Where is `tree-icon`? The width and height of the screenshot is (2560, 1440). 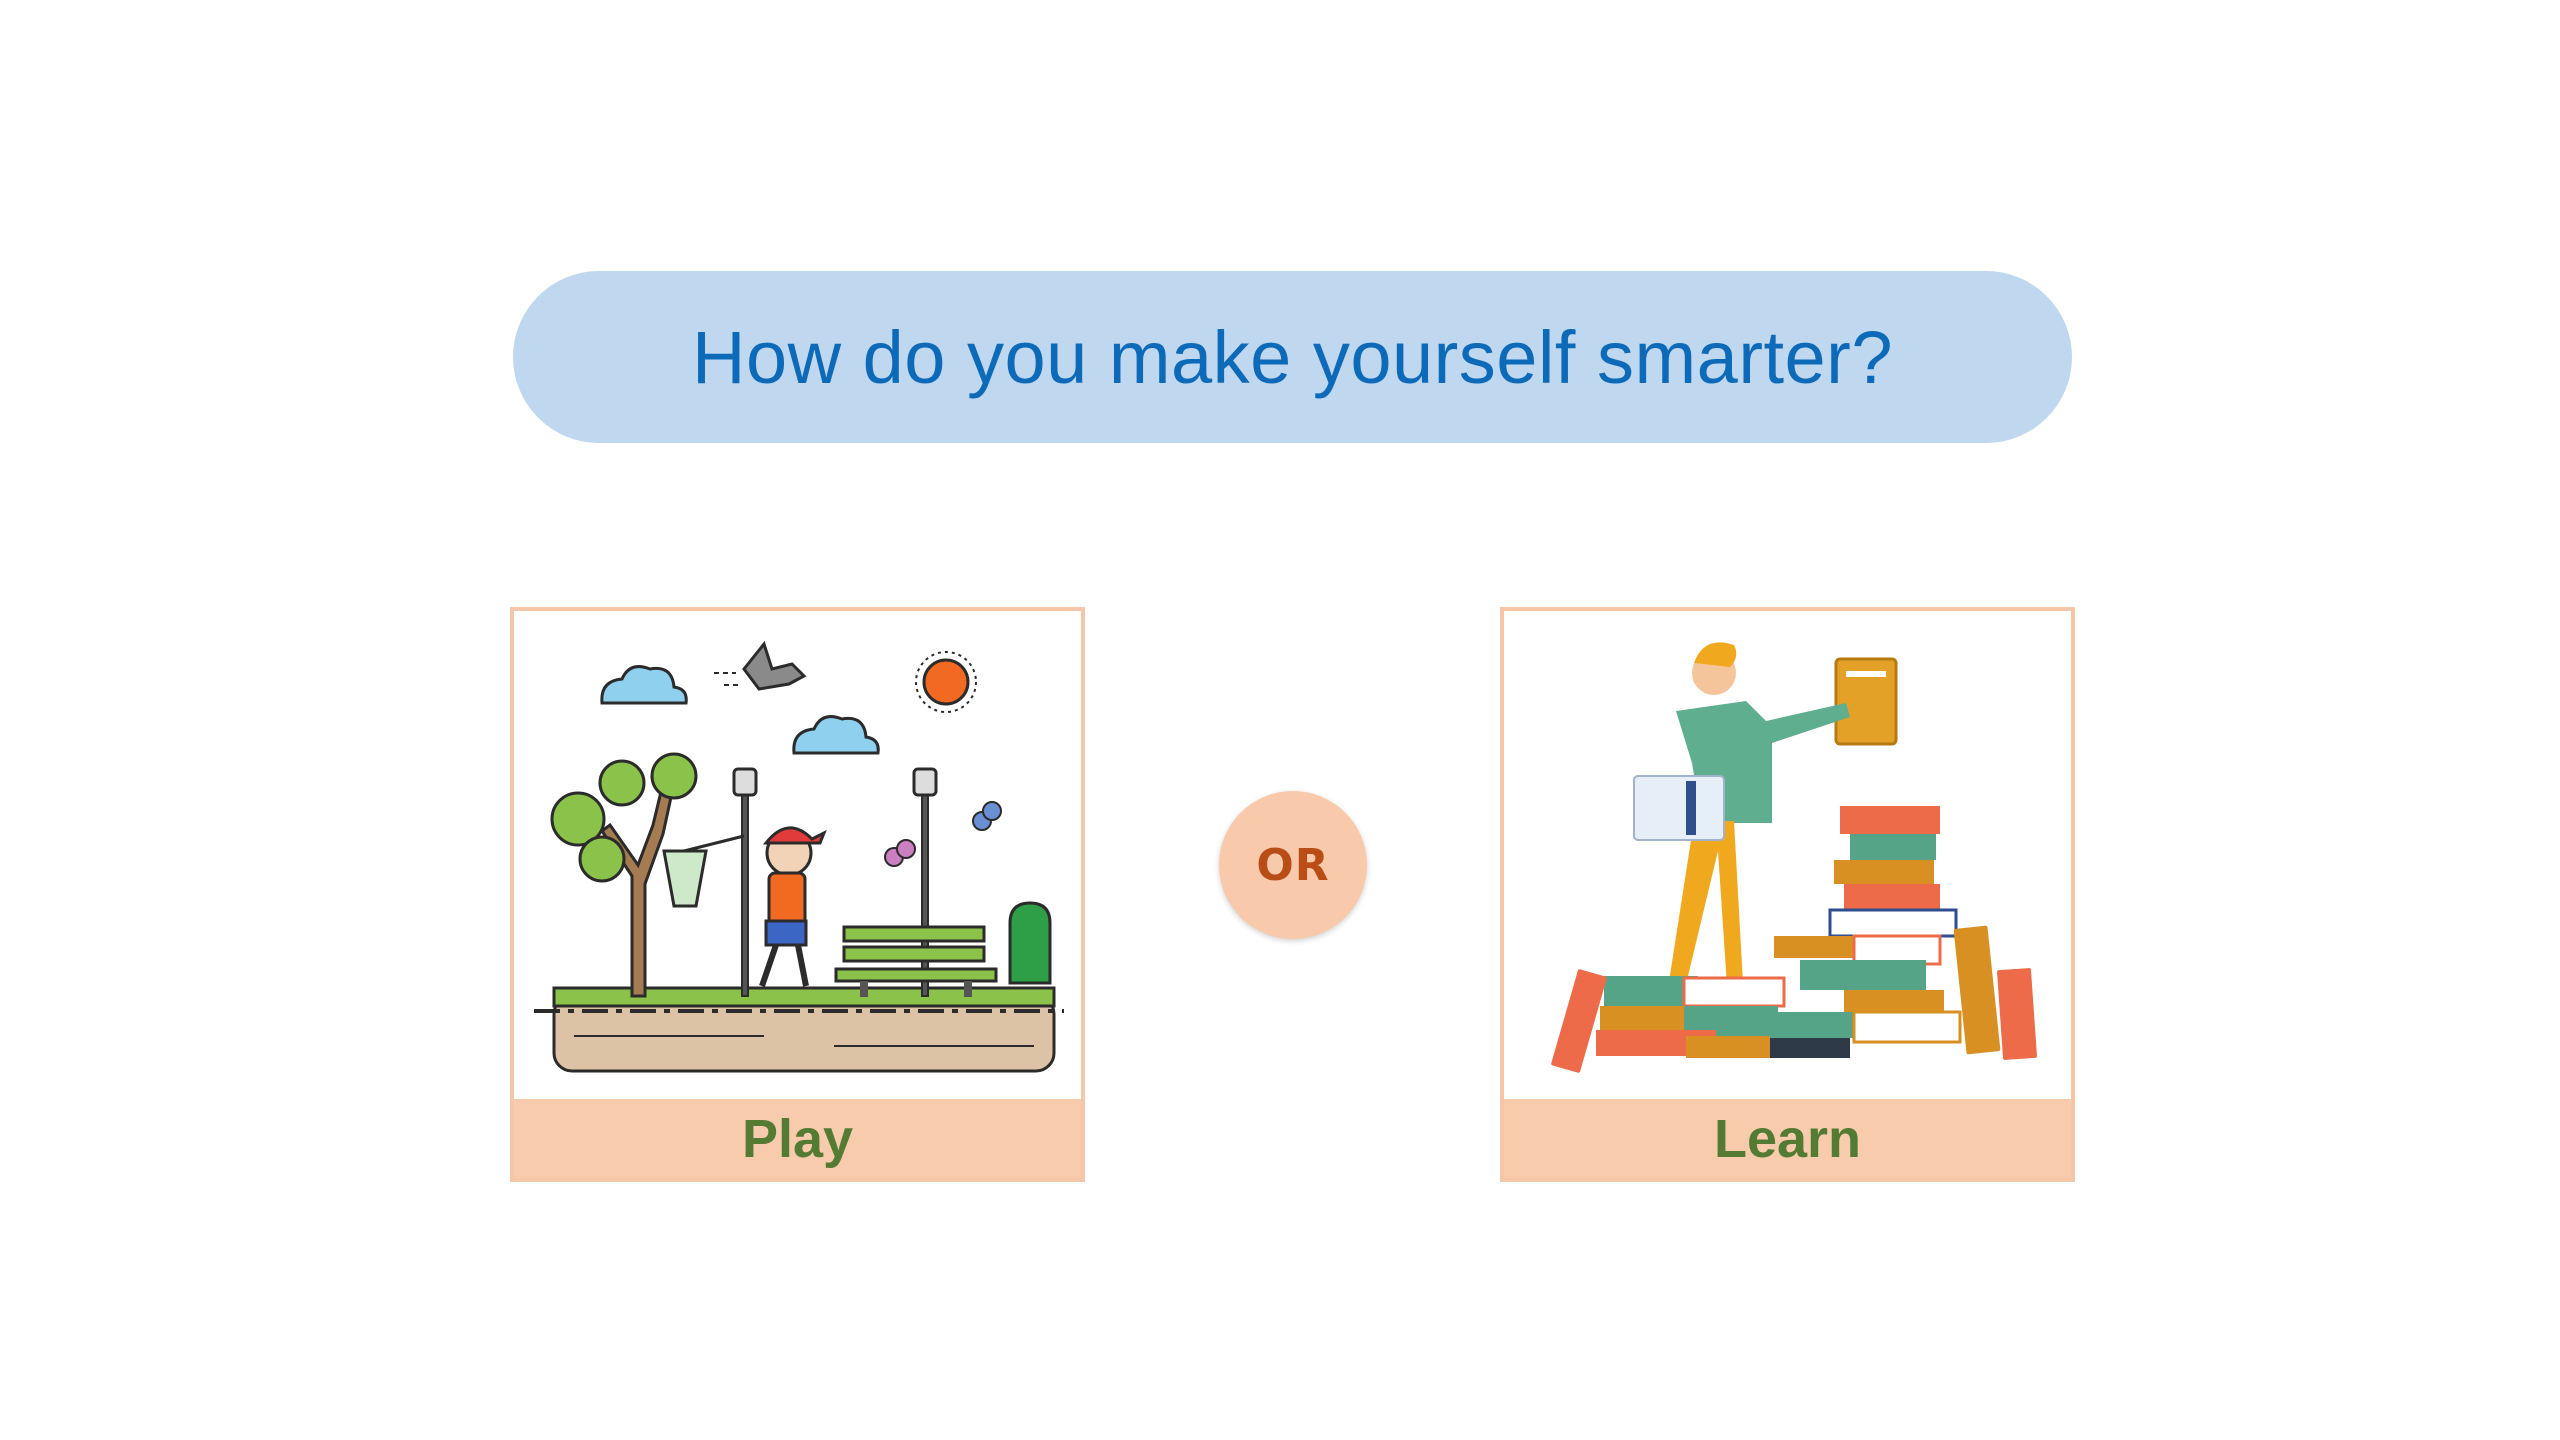
tree-icon is located at coordinates (624, 875).